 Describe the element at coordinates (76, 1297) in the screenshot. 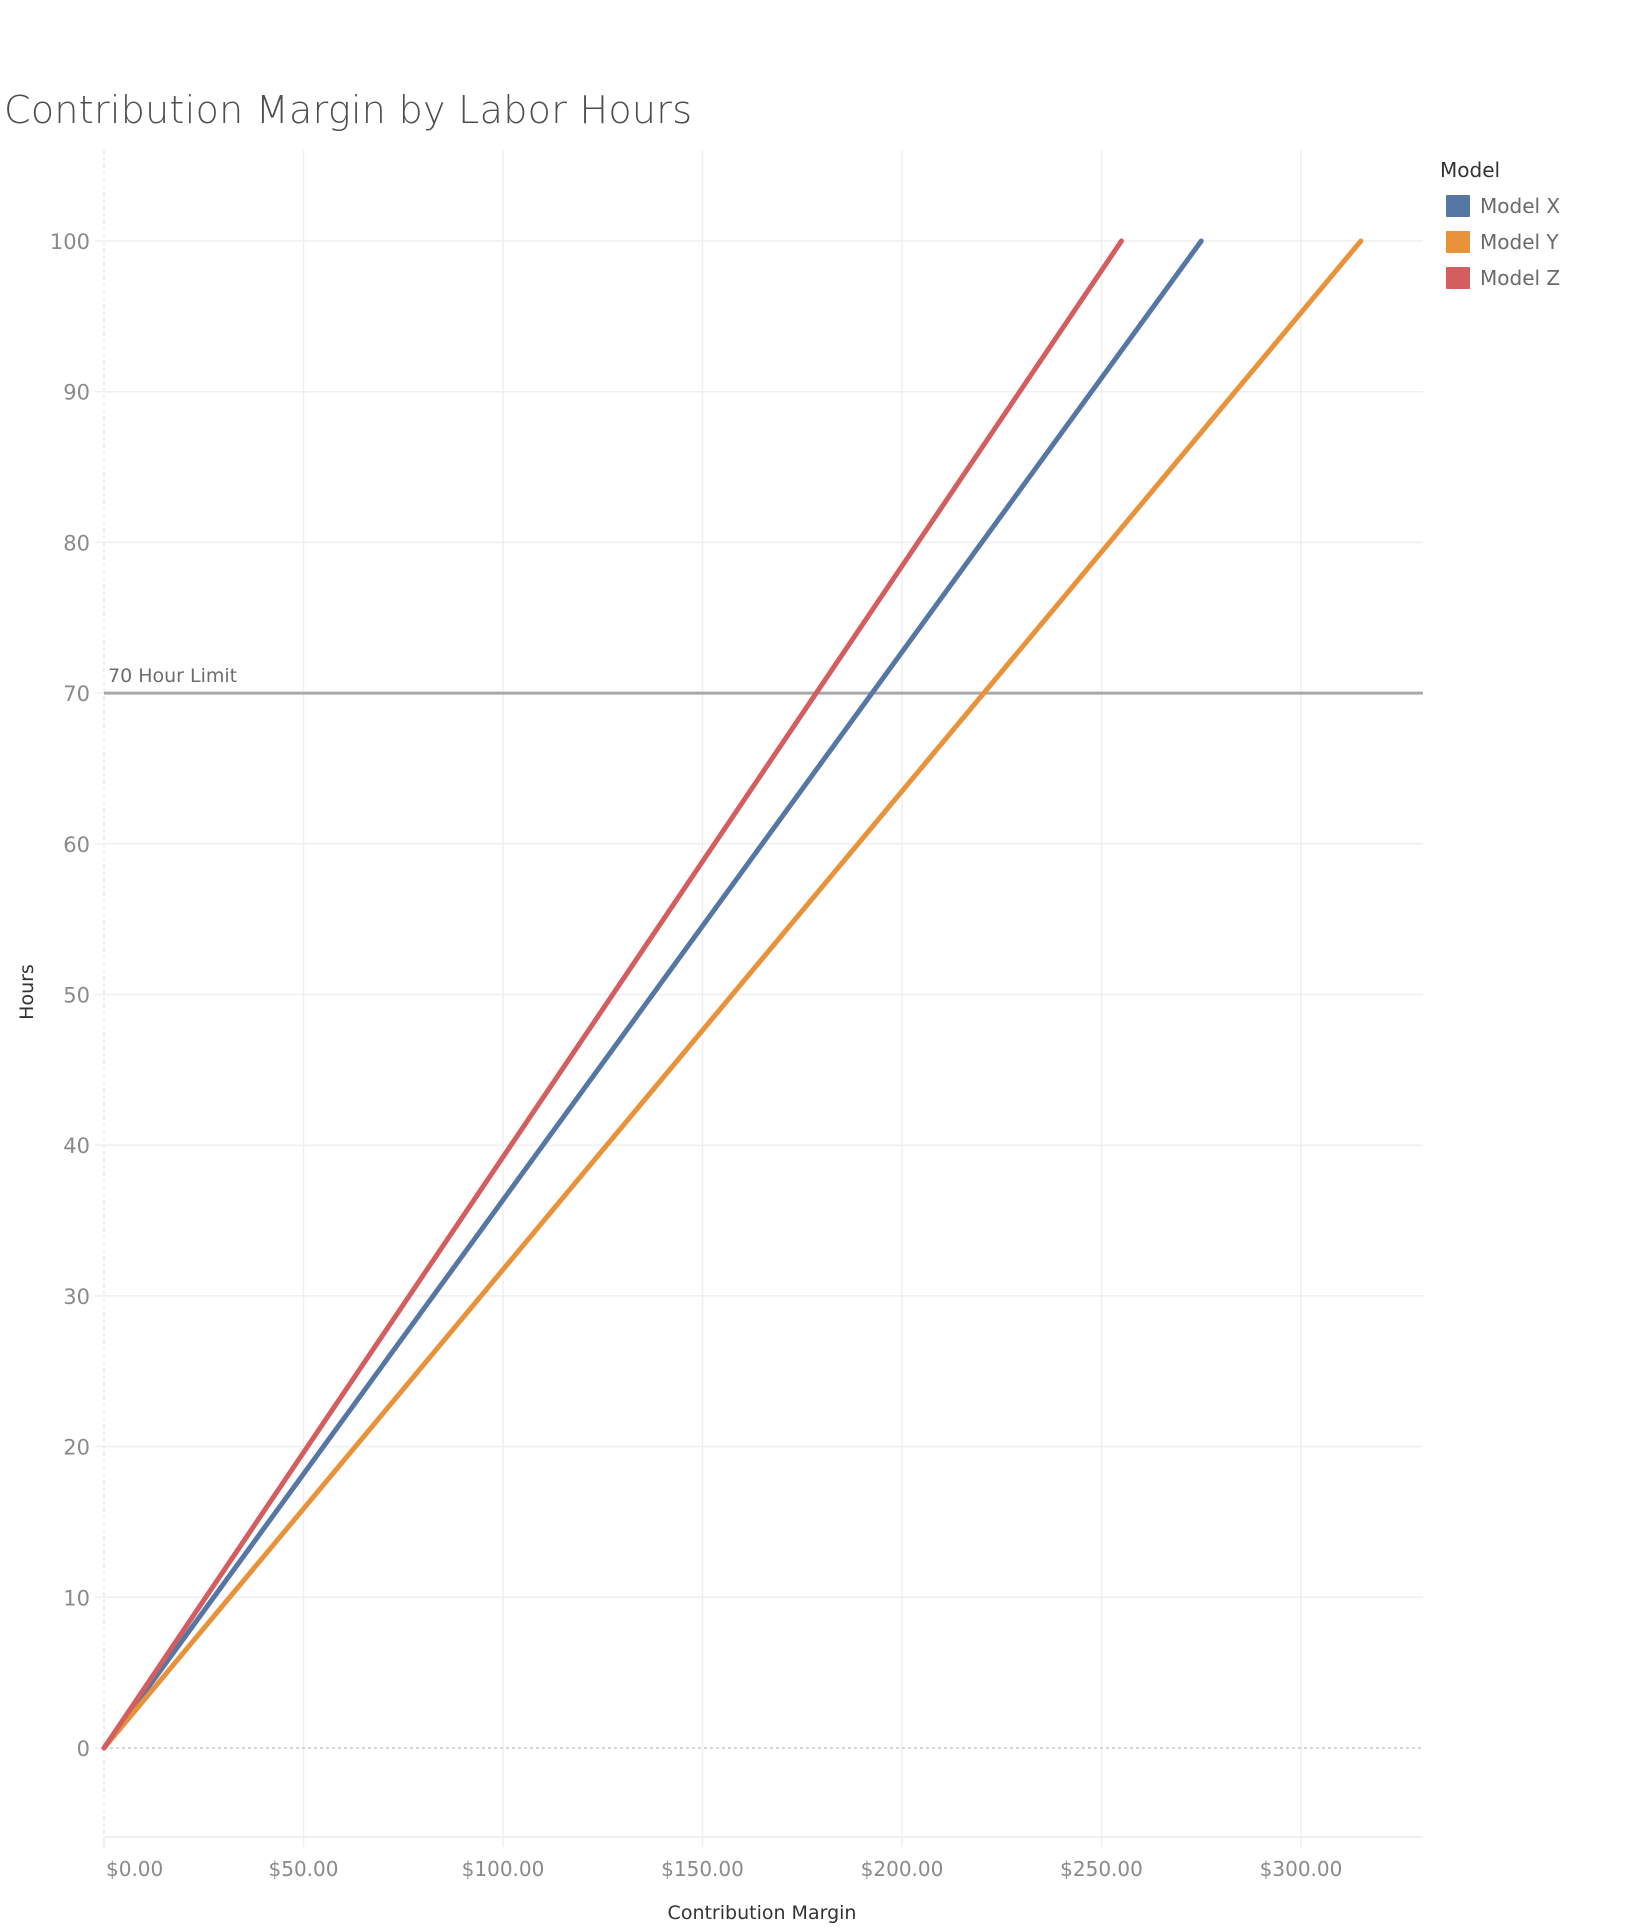

I see `y-tick-label: 30` at that location.